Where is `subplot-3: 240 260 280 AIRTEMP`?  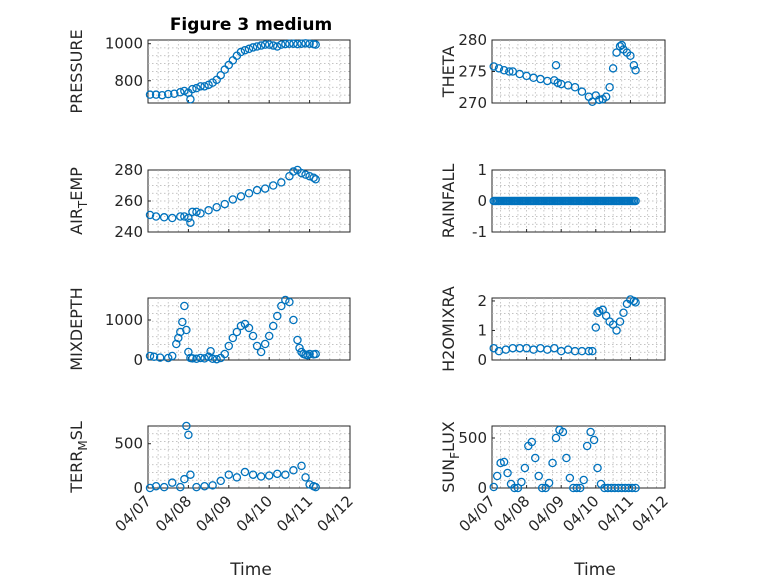 subplot-3: 240 260 280 AIRTEMP is located at coordinates (209, 201).